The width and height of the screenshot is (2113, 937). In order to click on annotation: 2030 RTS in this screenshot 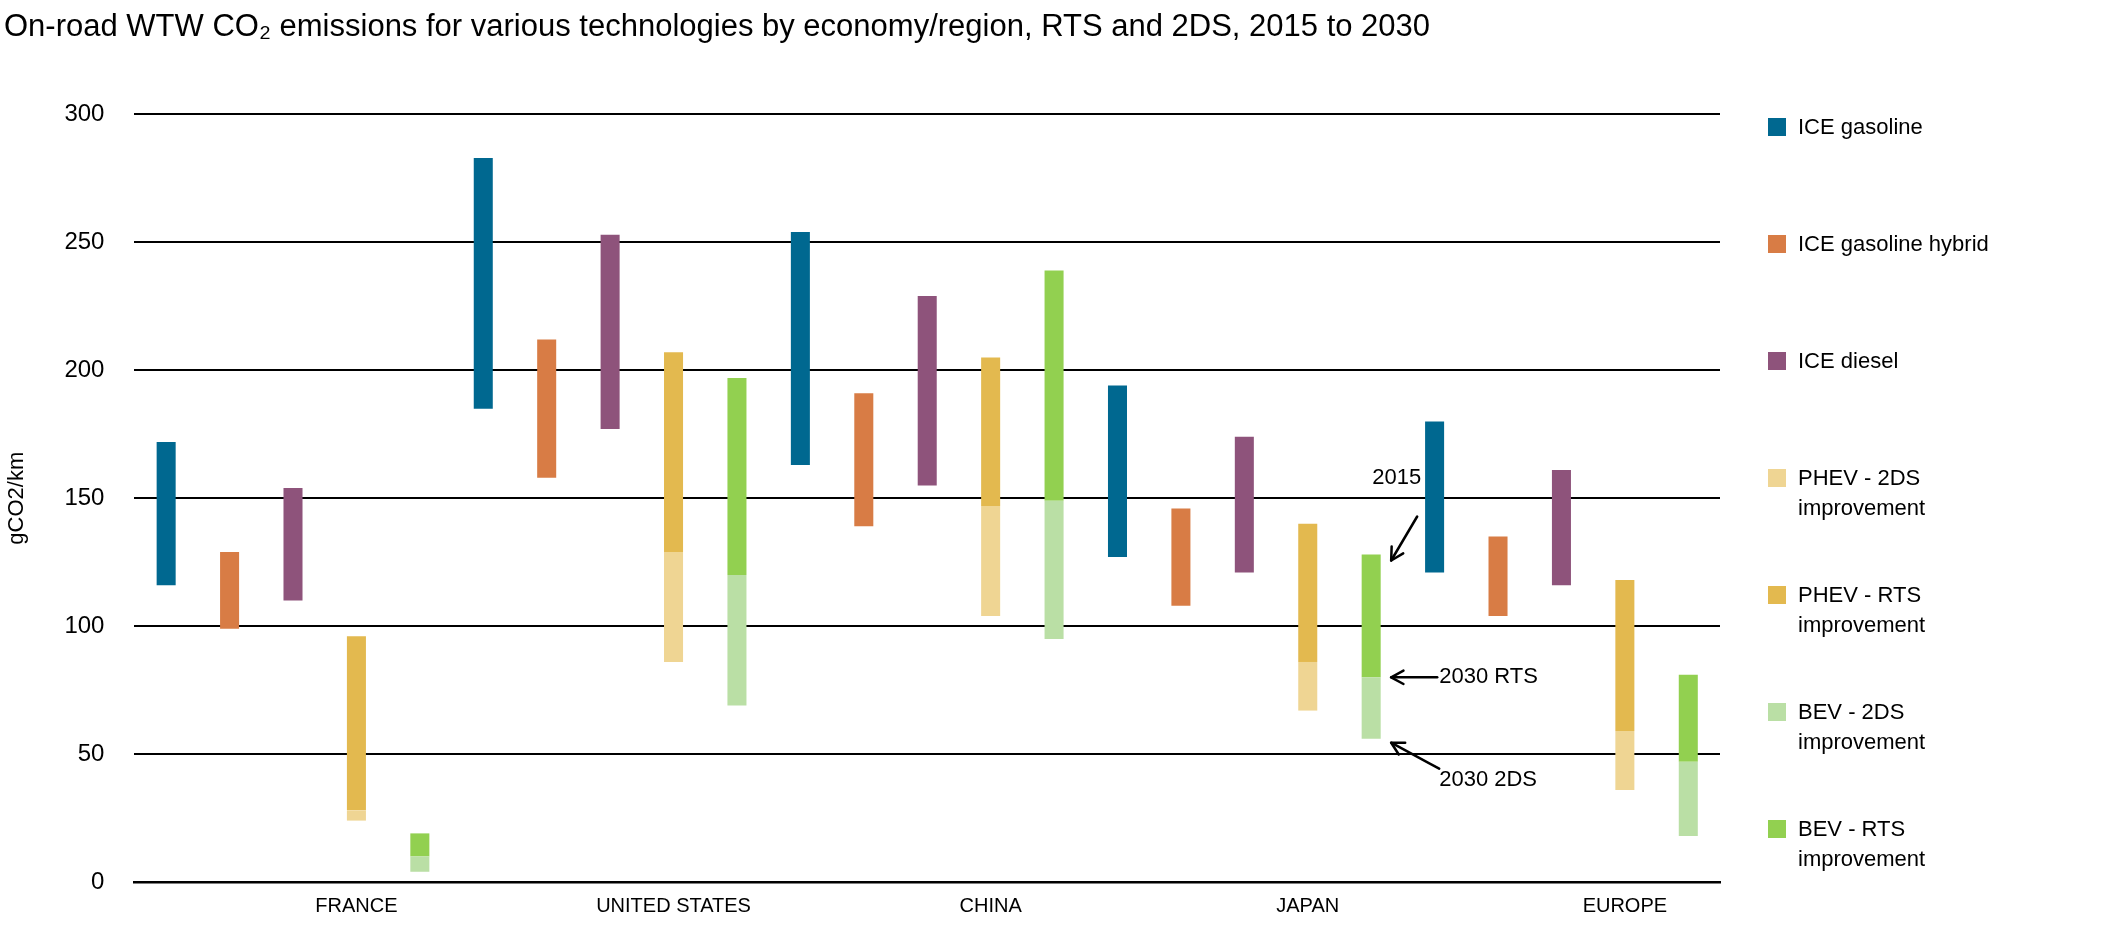, I will do `click(1488, 676)`.